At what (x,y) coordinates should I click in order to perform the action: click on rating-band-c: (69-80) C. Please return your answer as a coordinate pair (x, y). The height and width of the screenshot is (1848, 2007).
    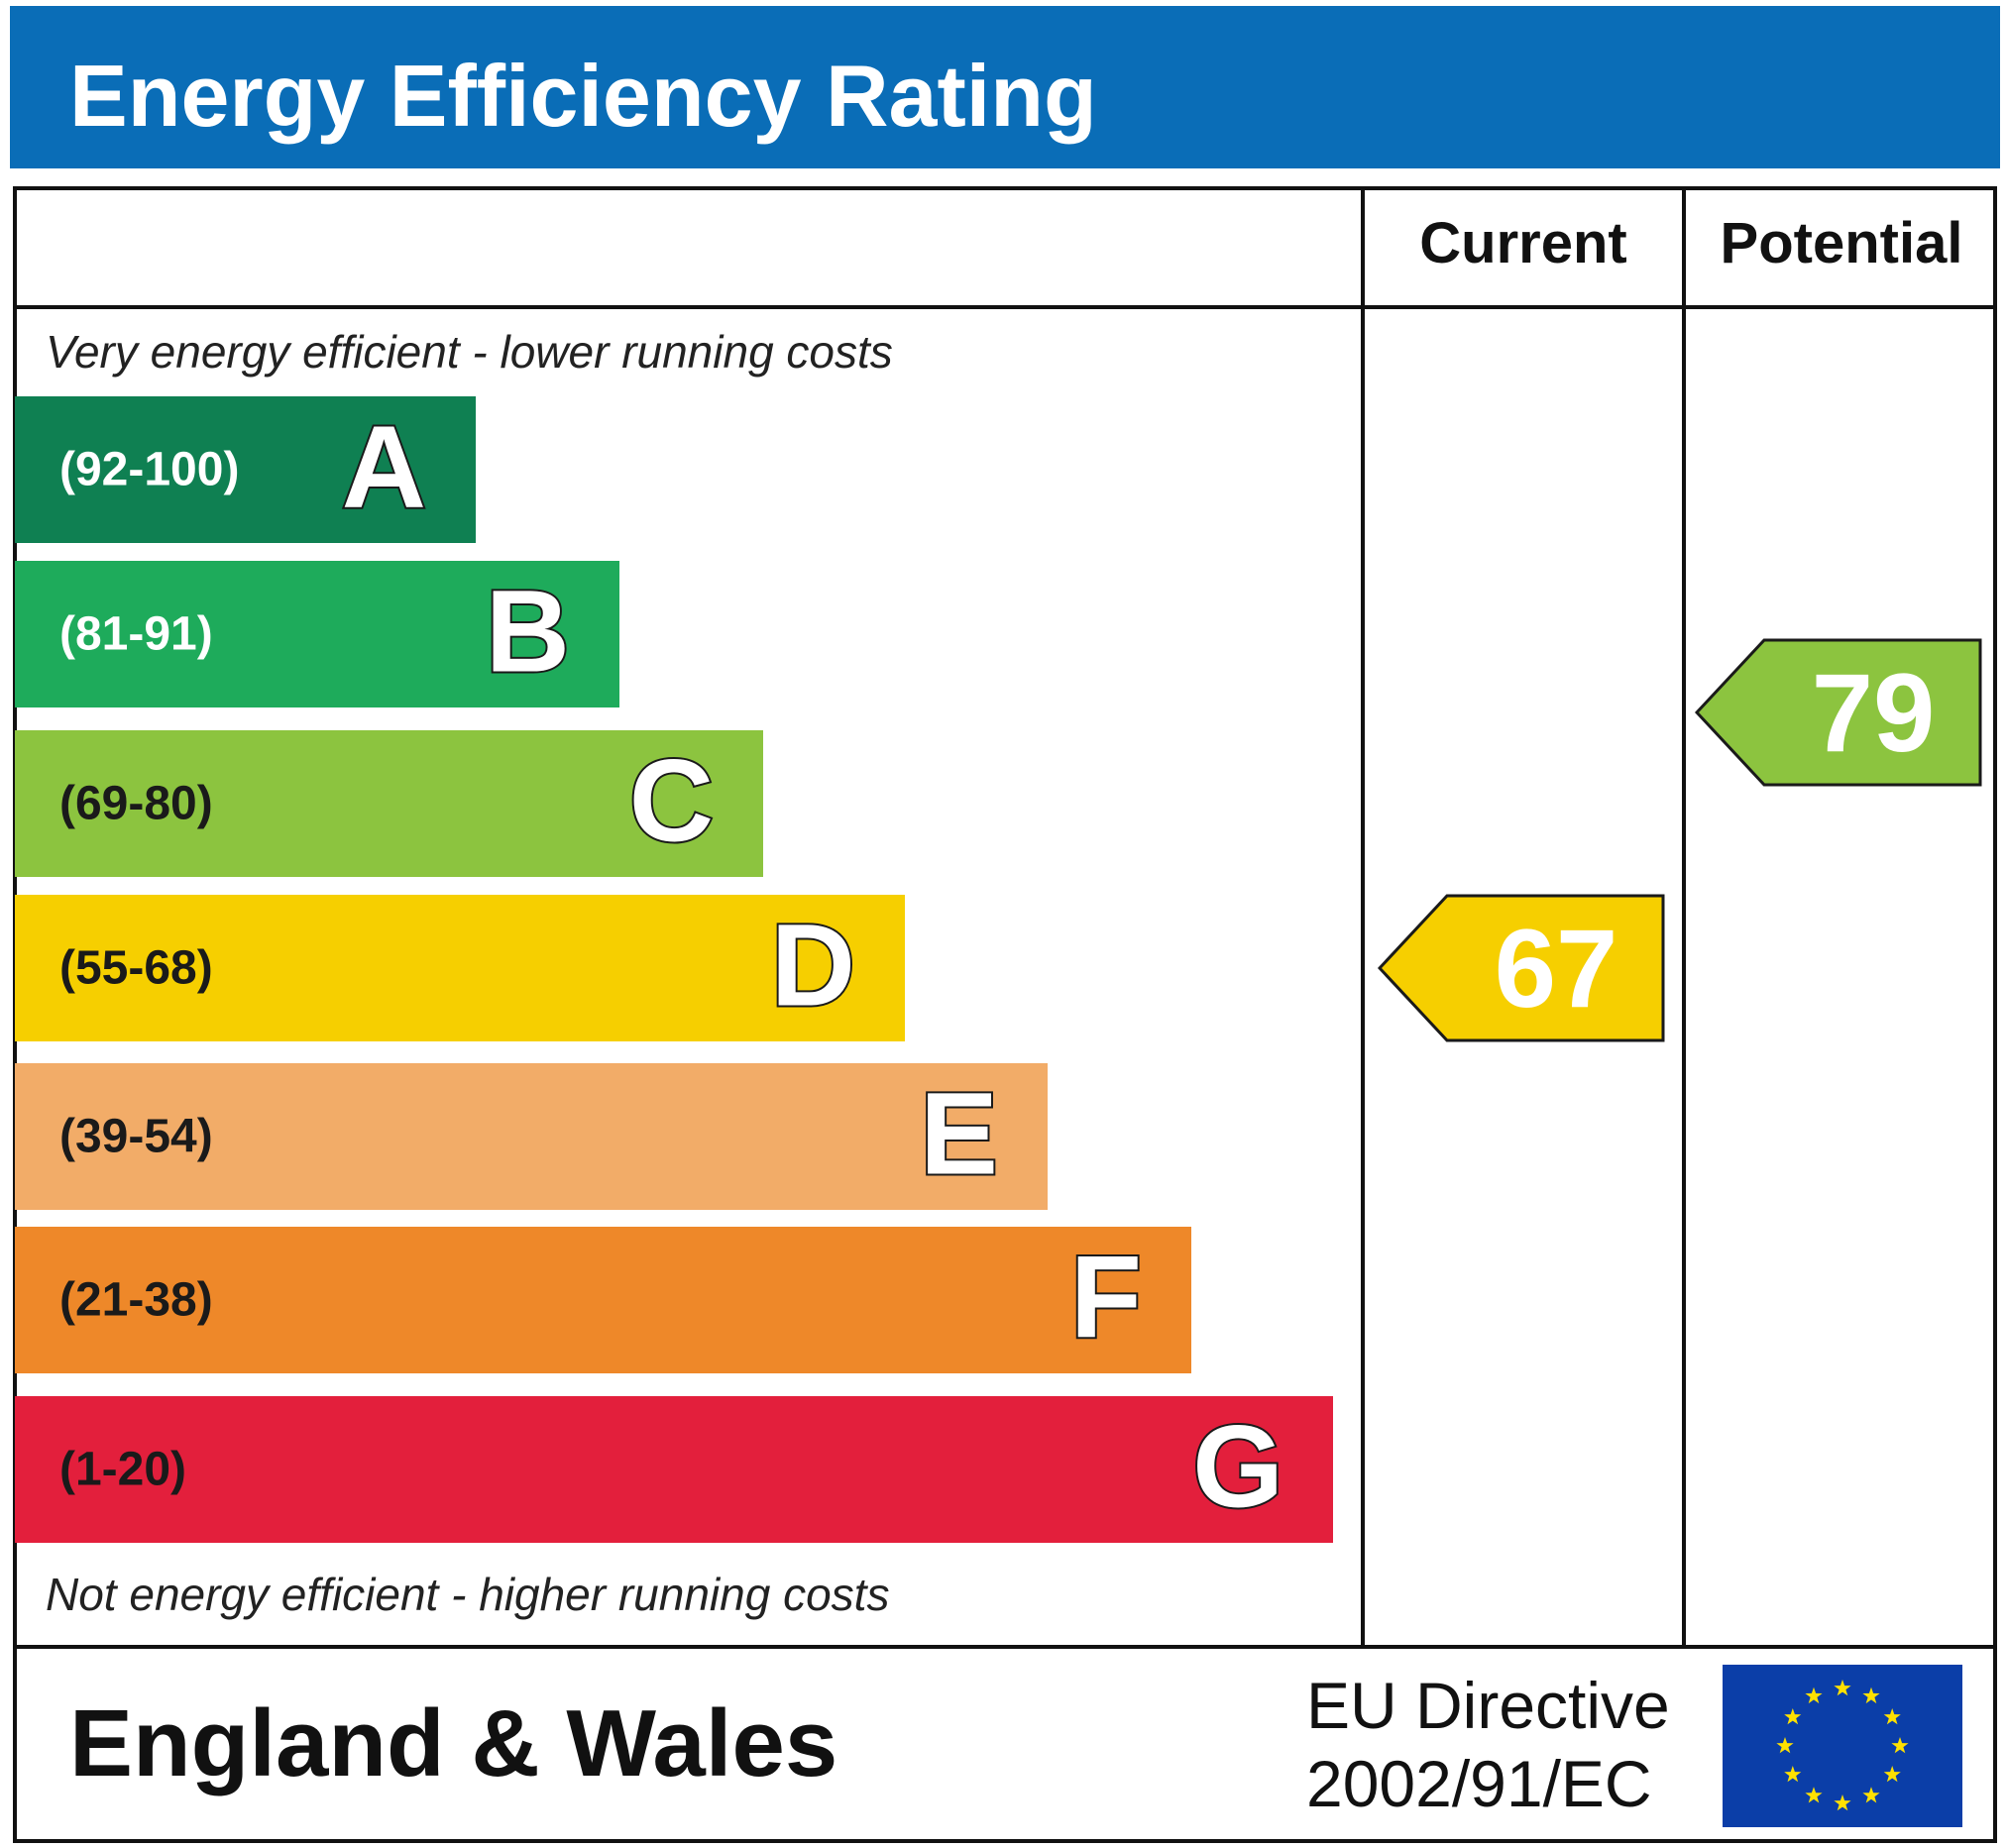
    Looking at the image, I should click on (389, 803).